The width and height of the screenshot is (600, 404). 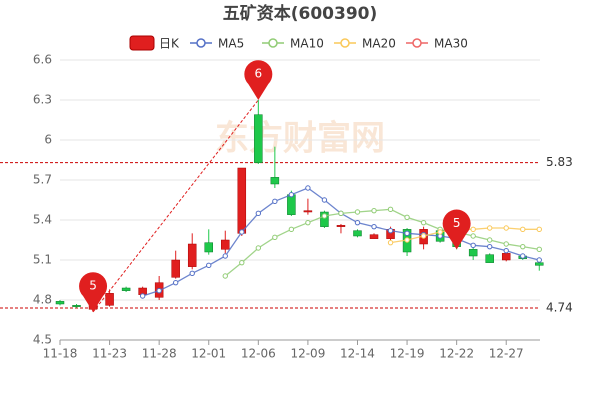 I want to click on x-tick-label: 12-09, so click(x=307, y=354).